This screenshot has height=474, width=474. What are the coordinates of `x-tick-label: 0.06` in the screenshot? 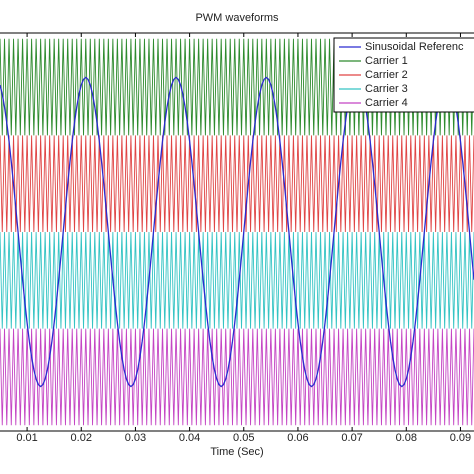 It's located at (297, 438).